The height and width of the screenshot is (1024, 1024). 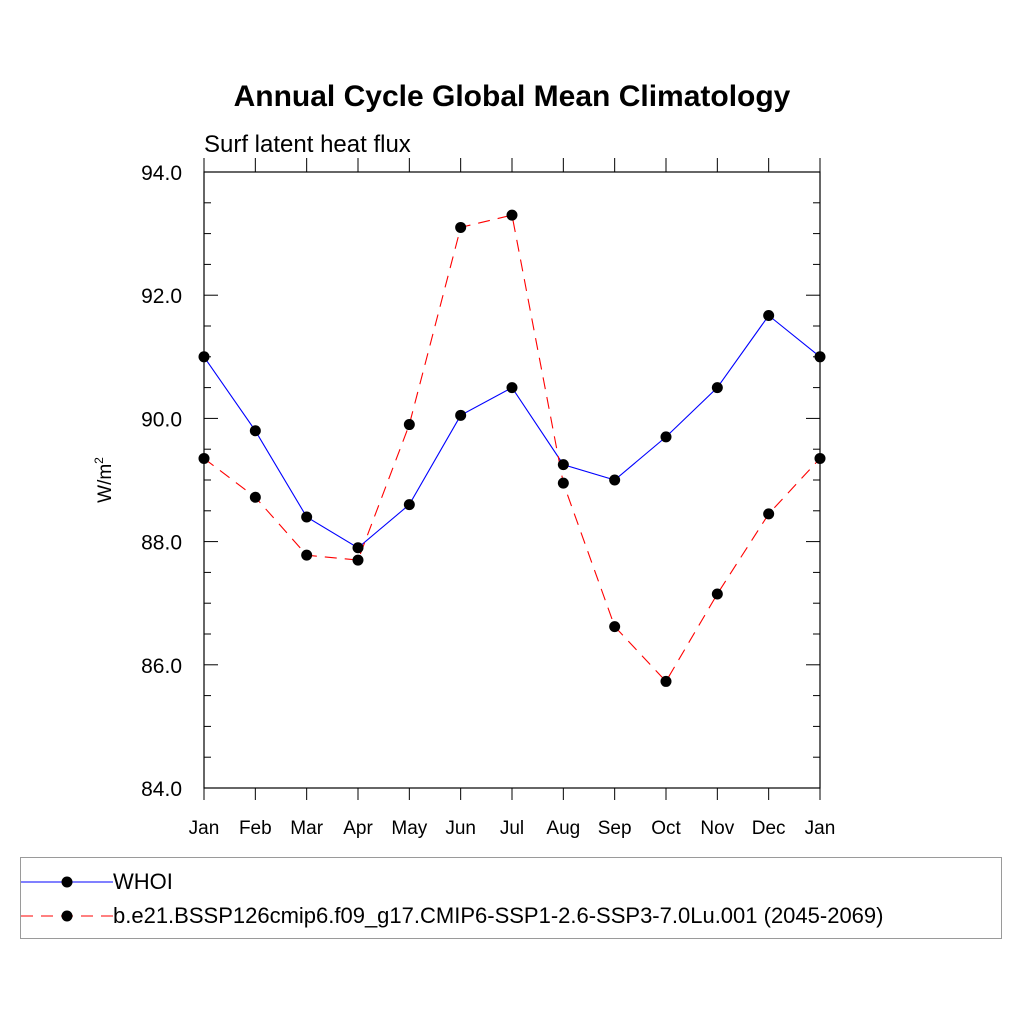 I want to click on y-tick-labels: 84.0 86.0 88.0 90.0 92.0 94.0, so click(x=161, y=481).